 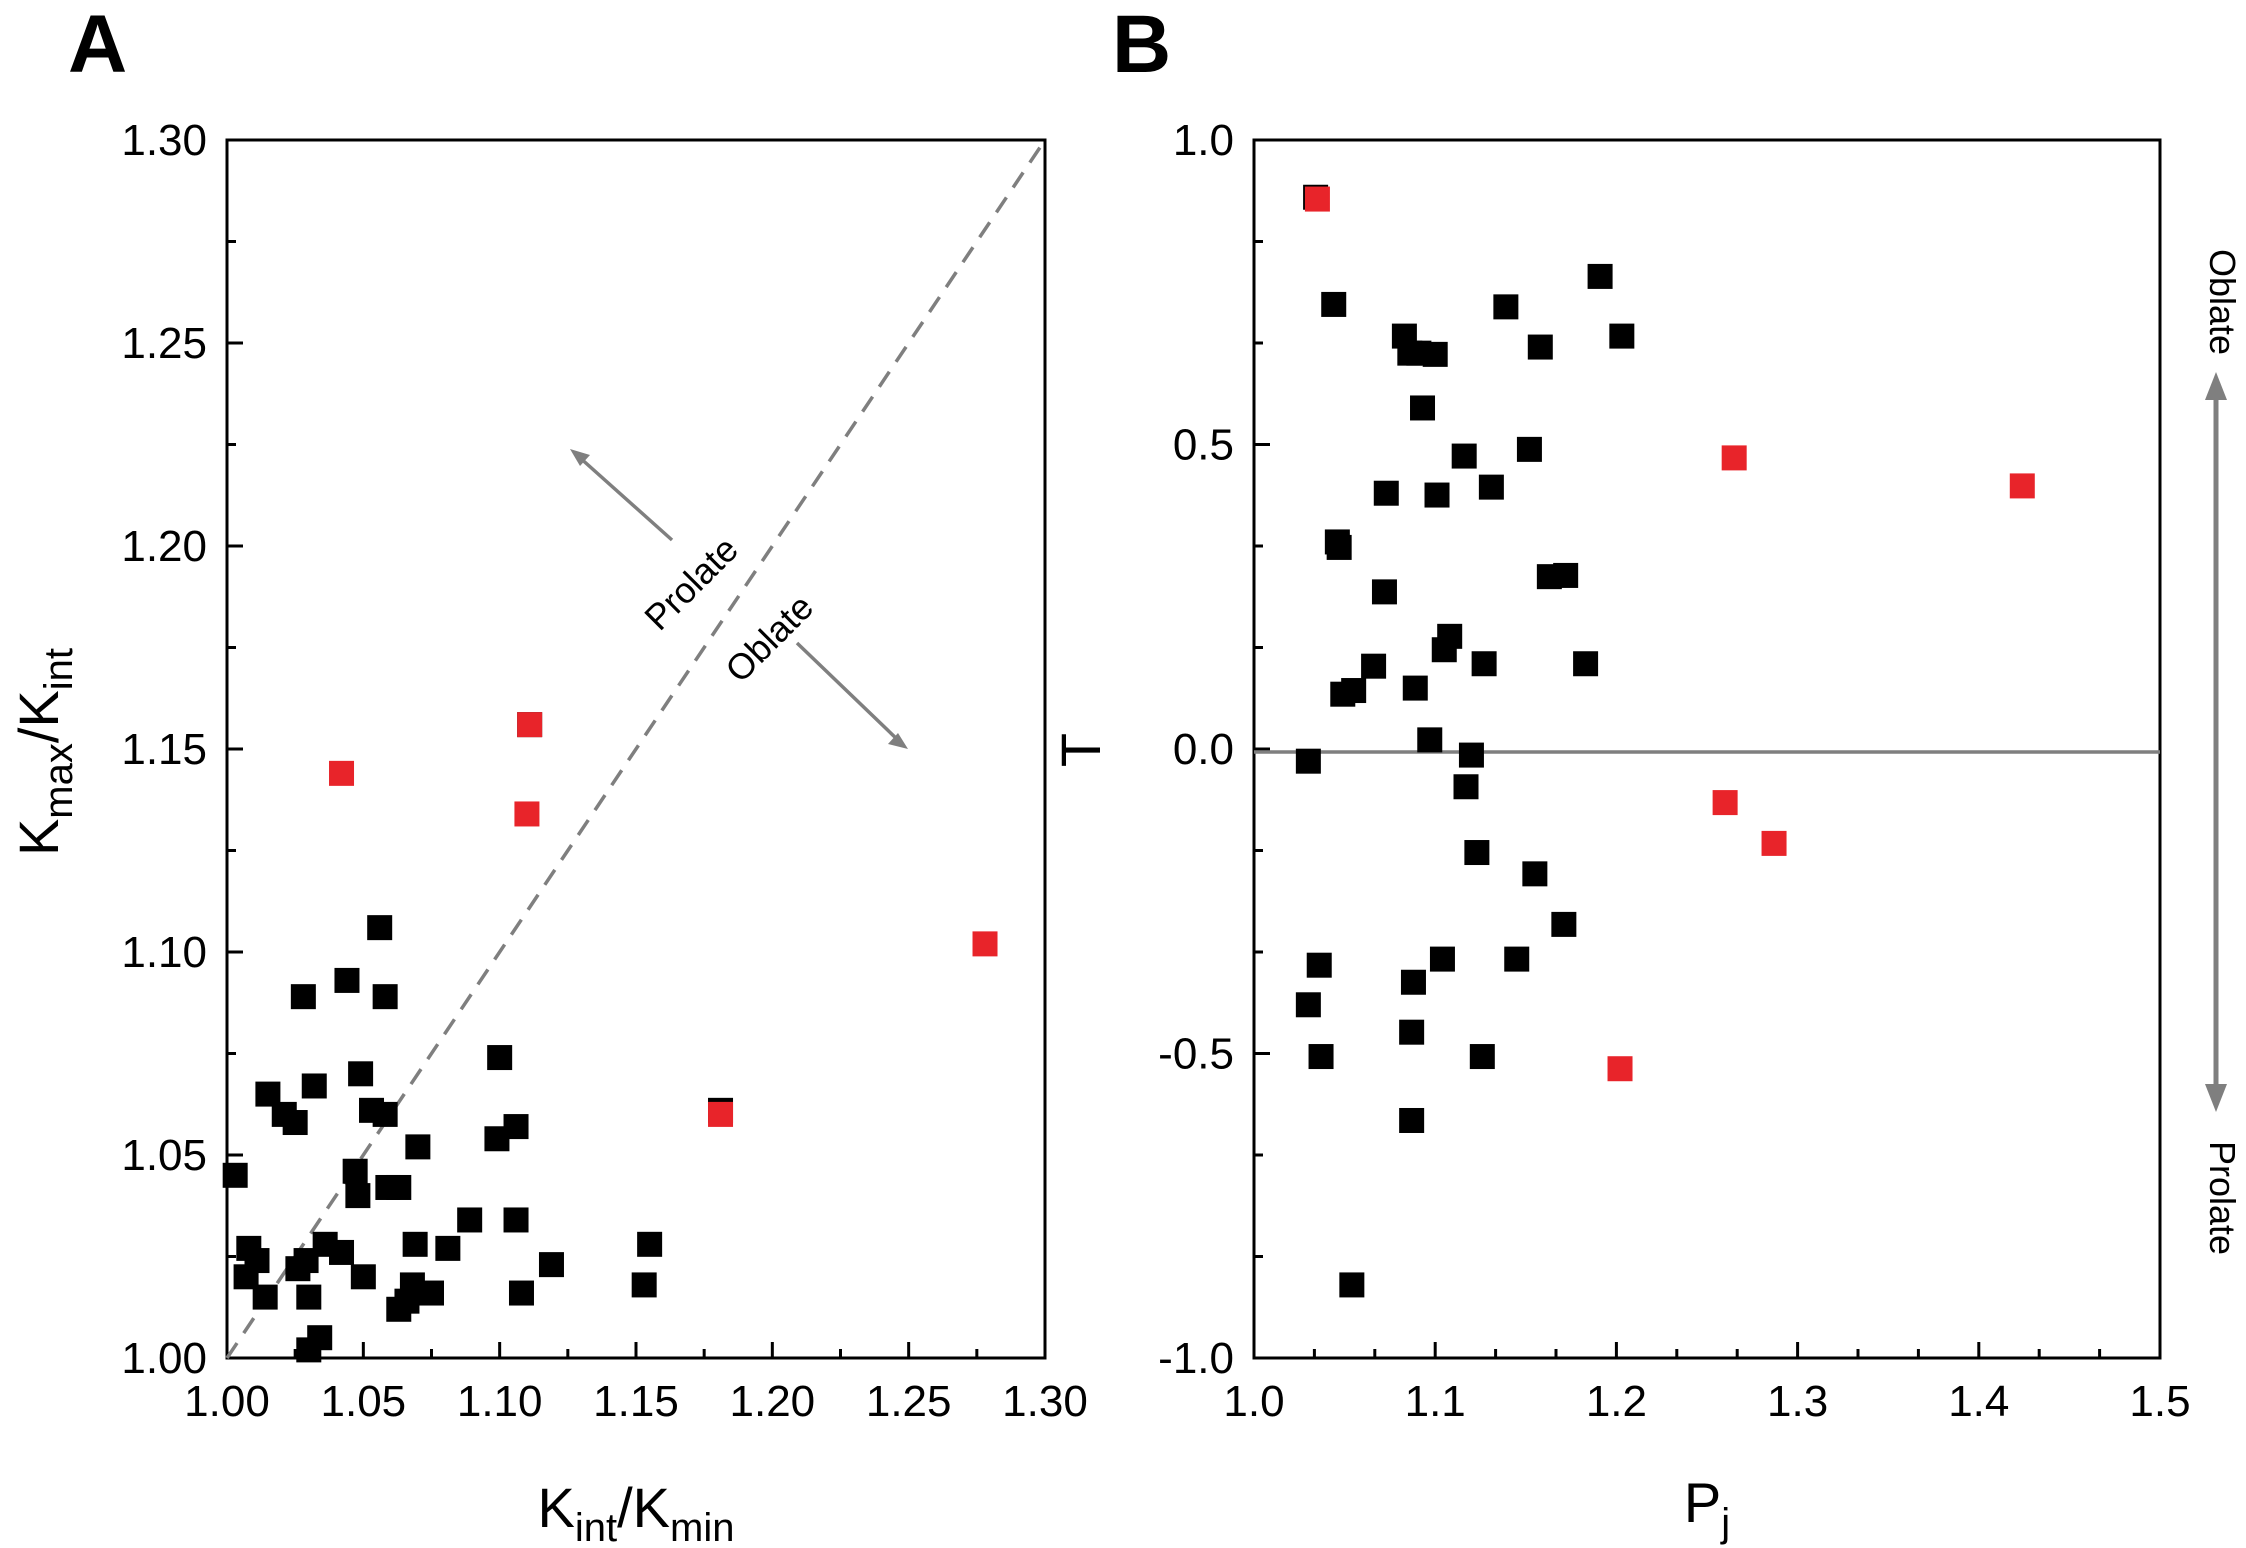 What do you see at coordinates (364, 1401) in the screenshot?
I see `x-tick-label: 1.05` at bounding box center [364, 1401].